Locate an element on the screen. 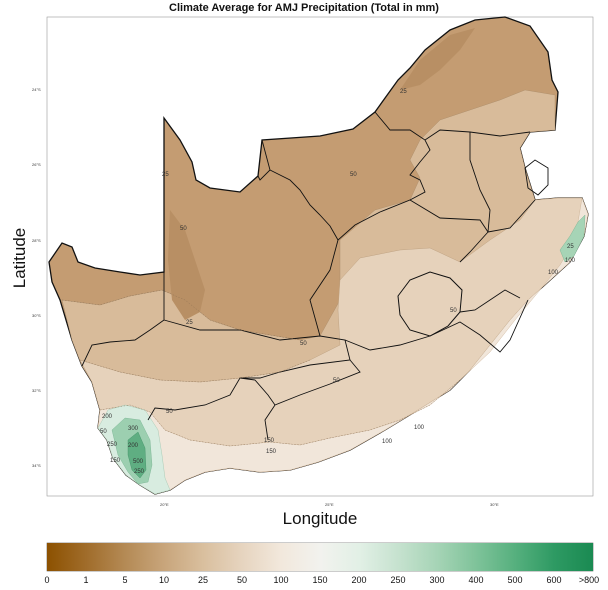 The image size is (608, 590). colorbar-fill is located at coordinates (320, 557).